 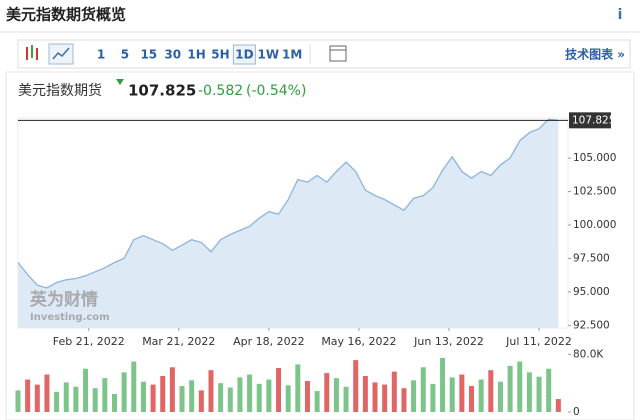 I want to click on interval-button: 1D, so click(x=244, y=55).